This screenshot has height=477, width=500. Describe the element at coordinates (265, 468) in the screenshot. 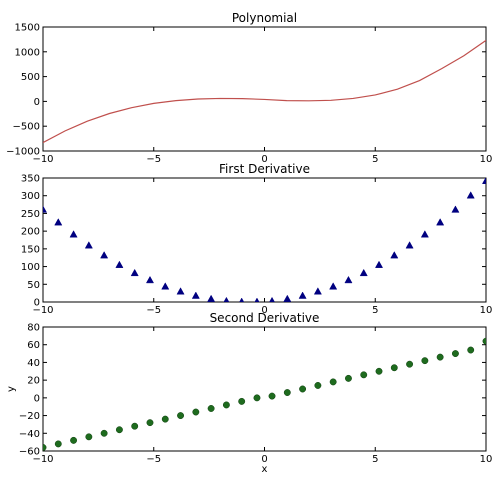

I see `x-axis-label: x` at that location.